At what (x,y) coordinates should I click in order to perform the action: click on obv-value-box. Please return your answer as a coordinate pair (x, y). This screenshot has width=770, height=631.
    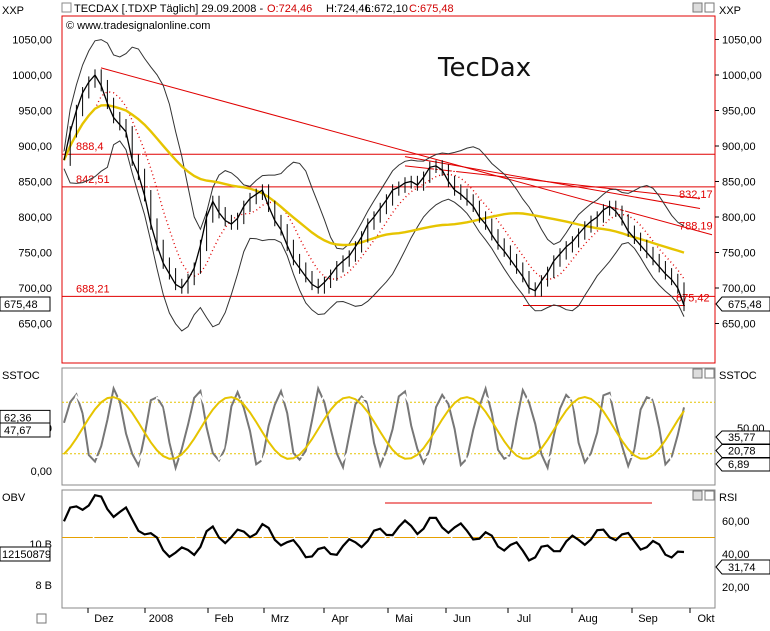
    Looking at the image, I should click on (25, 554).